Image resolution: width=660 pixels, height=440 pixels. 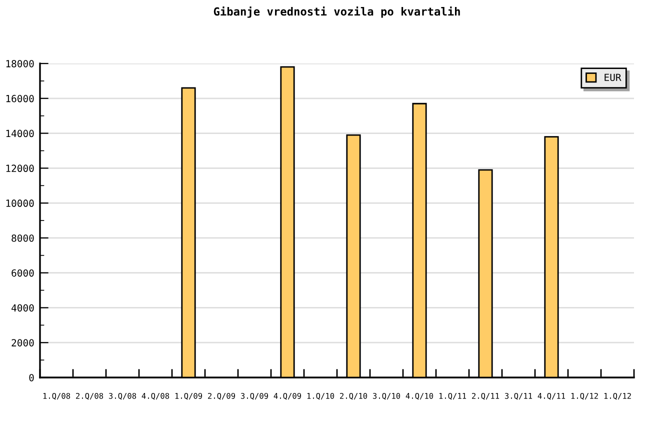 I want to click on y-tick-label: 10000, so click(x=20, y=203).